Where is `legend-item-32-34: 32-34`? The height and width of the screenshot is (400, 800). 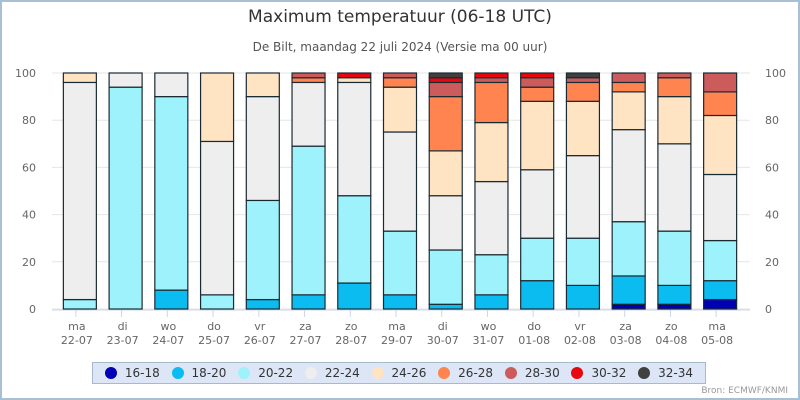 legend-item-32-34: 32-34 is located at coordinates (665, 373).